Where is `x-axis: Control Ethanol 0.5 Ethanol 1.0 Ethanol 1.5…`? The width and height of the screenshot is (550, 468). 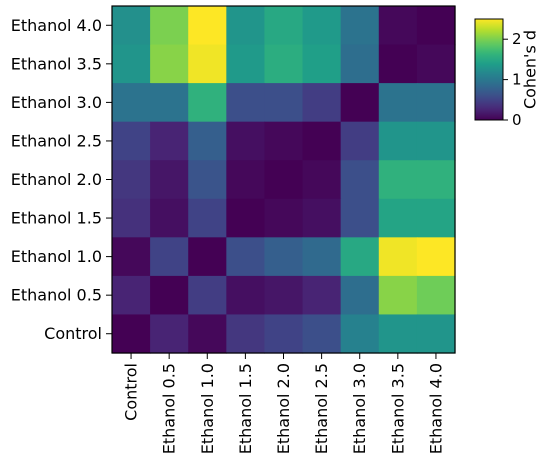
x-axis: Control Ethanol 0.5 Ethanol 1.0 Ethanol 1.5… is located at coordinates (283, 403).